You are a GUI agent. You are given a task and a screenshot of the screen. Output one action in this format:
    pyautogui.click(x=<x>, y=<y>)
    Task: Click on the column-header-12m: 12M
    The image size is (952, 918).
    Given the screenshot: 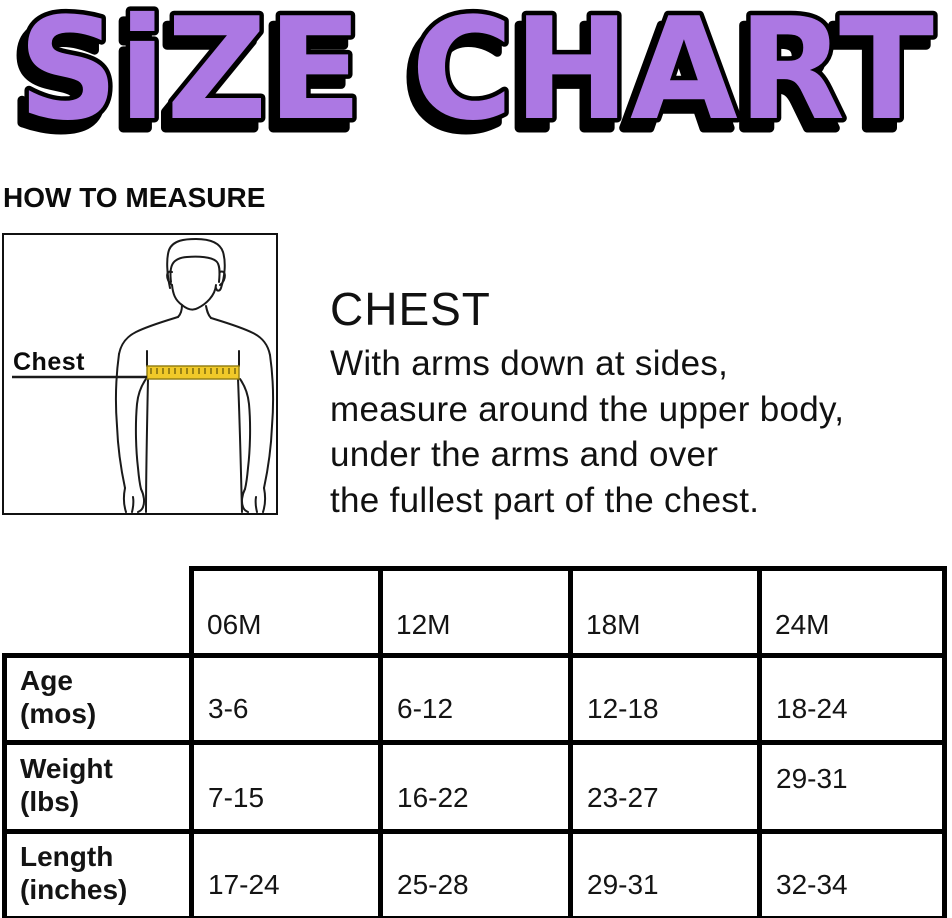 What is the action you would take?
    pyautogui.click(x=475, y=612)
    